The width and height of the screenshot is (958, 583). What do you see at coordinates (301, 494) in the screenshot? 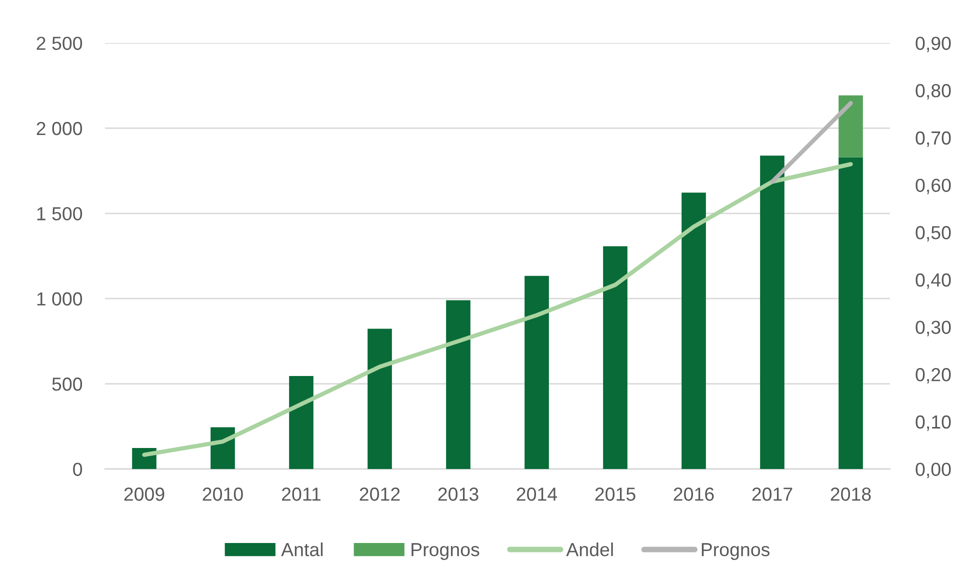
I see `x-tick-label: 2011` at bounding box center [301, 494].